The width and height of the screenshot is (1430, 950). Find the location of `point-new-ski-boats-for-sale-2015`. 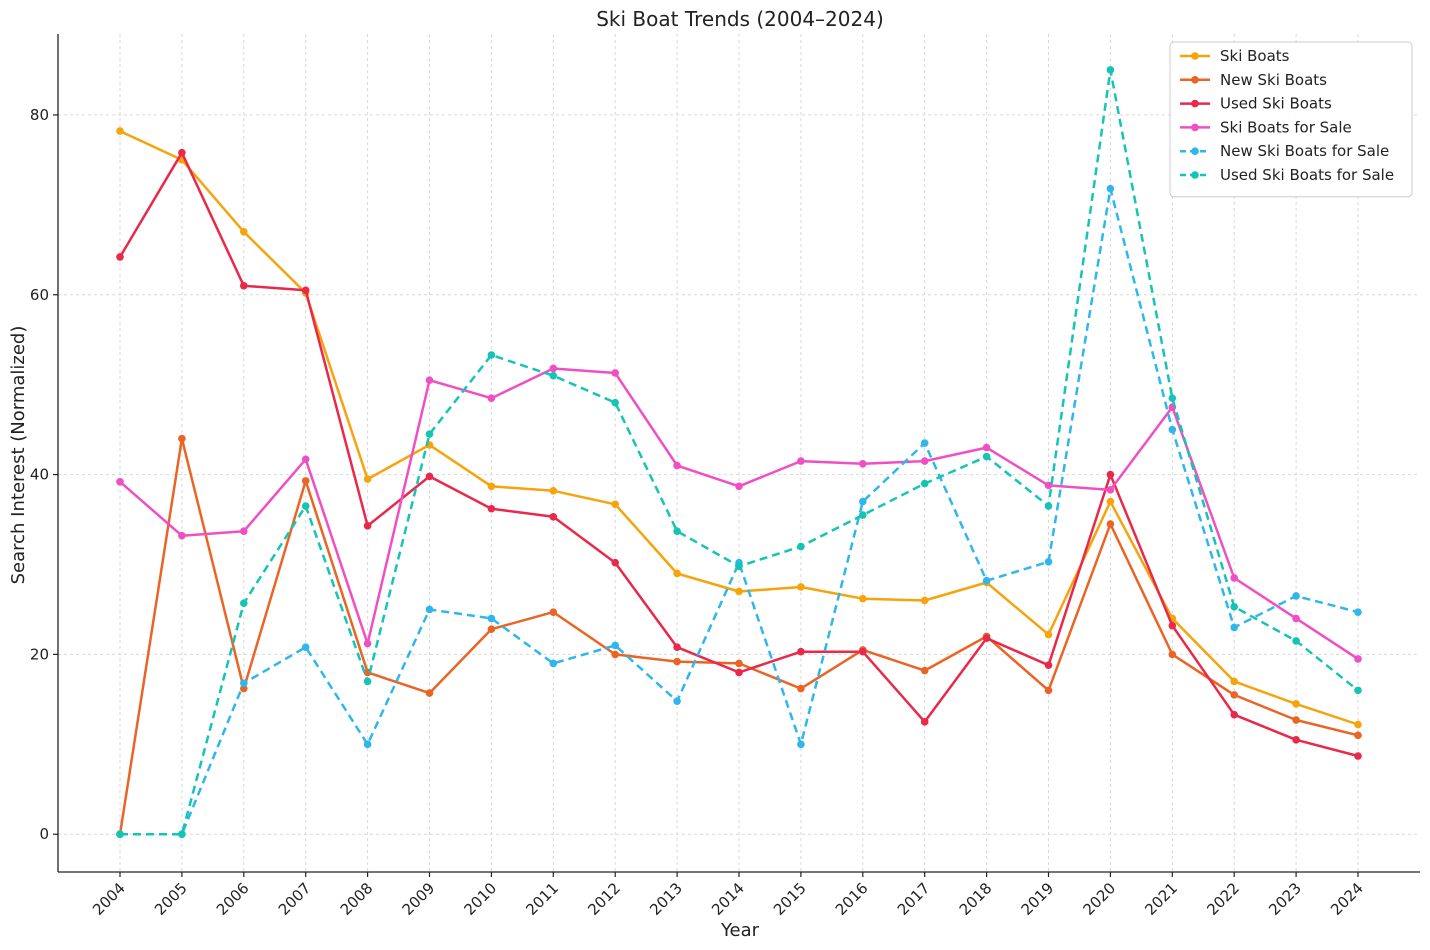

point-new-ski-boats-for-sale-2015 is located at coordinates (801, 744).